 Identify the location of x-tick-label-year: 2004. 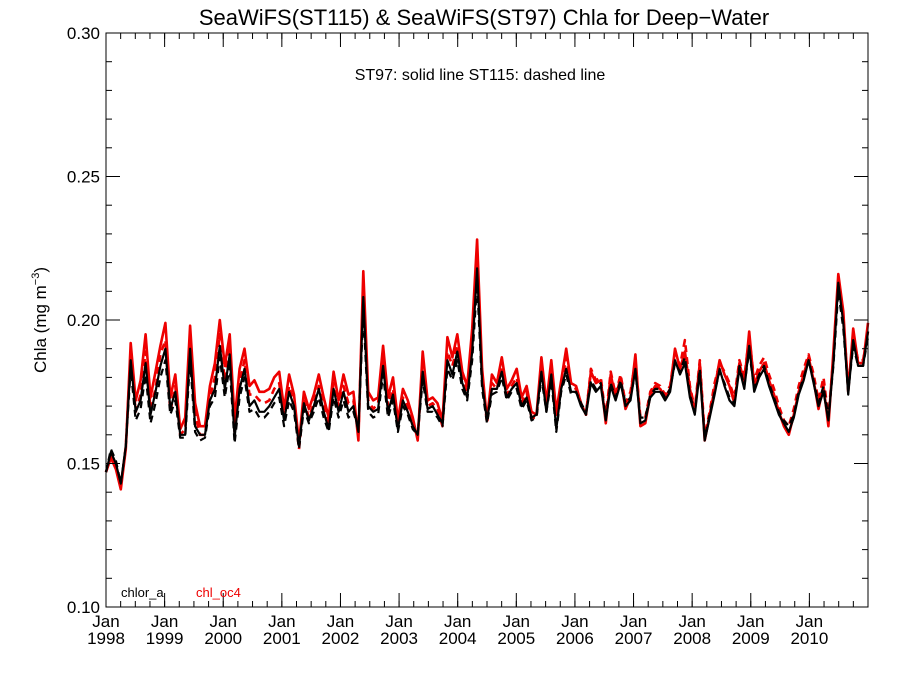
(458, 638).